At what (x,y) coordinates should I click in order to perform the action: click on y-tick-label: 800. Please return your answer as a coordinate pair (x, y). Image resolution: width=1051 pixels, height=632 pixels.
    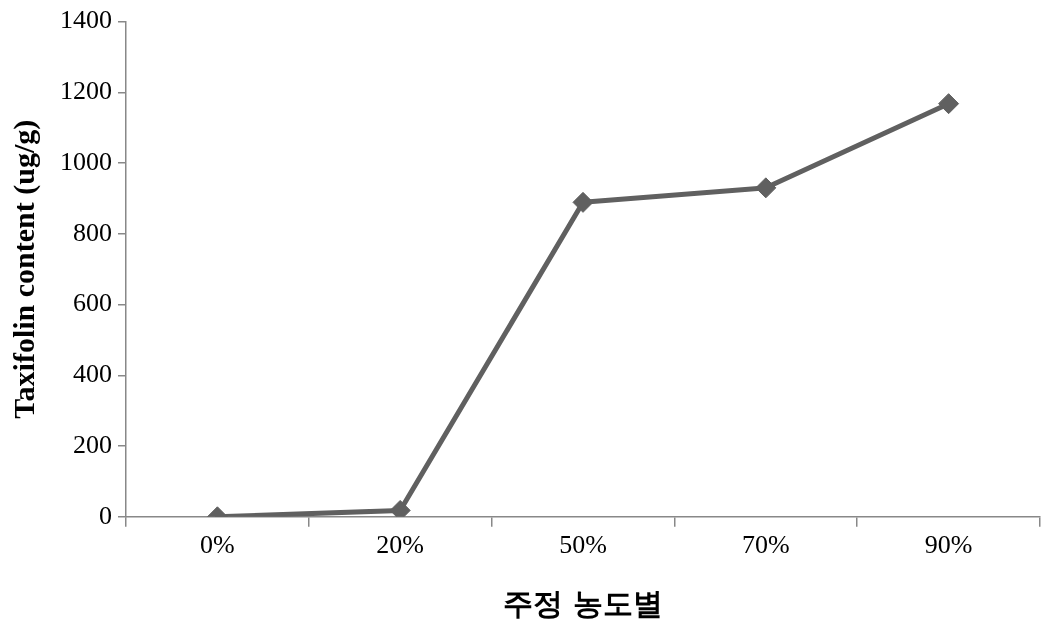
    Looking at the image, I should click on (92, 232).